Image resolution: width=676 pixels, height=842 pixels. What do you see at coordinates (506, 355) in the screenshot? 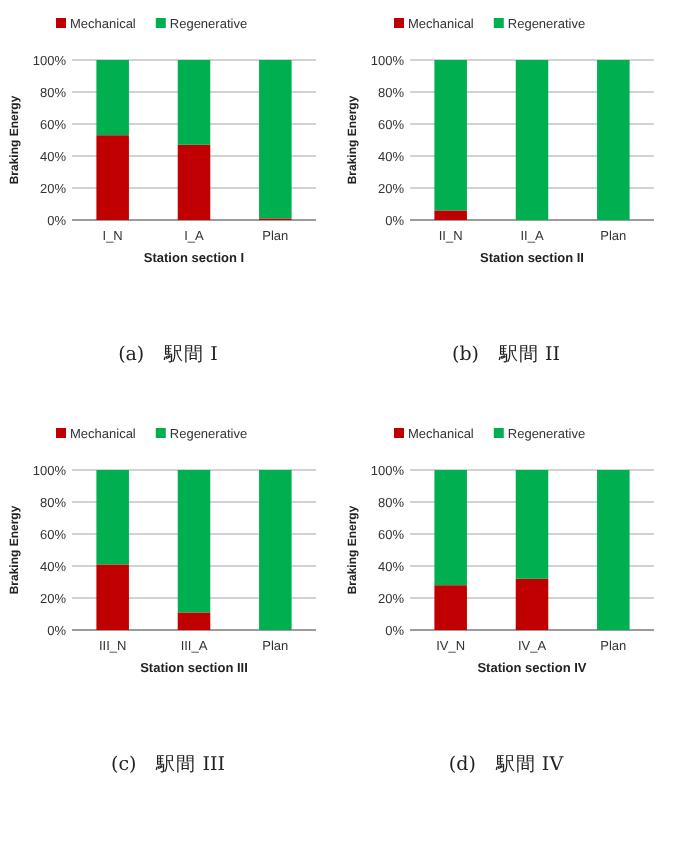
I see `text: (b) 駅間 II` at bounding box center [506, 355].